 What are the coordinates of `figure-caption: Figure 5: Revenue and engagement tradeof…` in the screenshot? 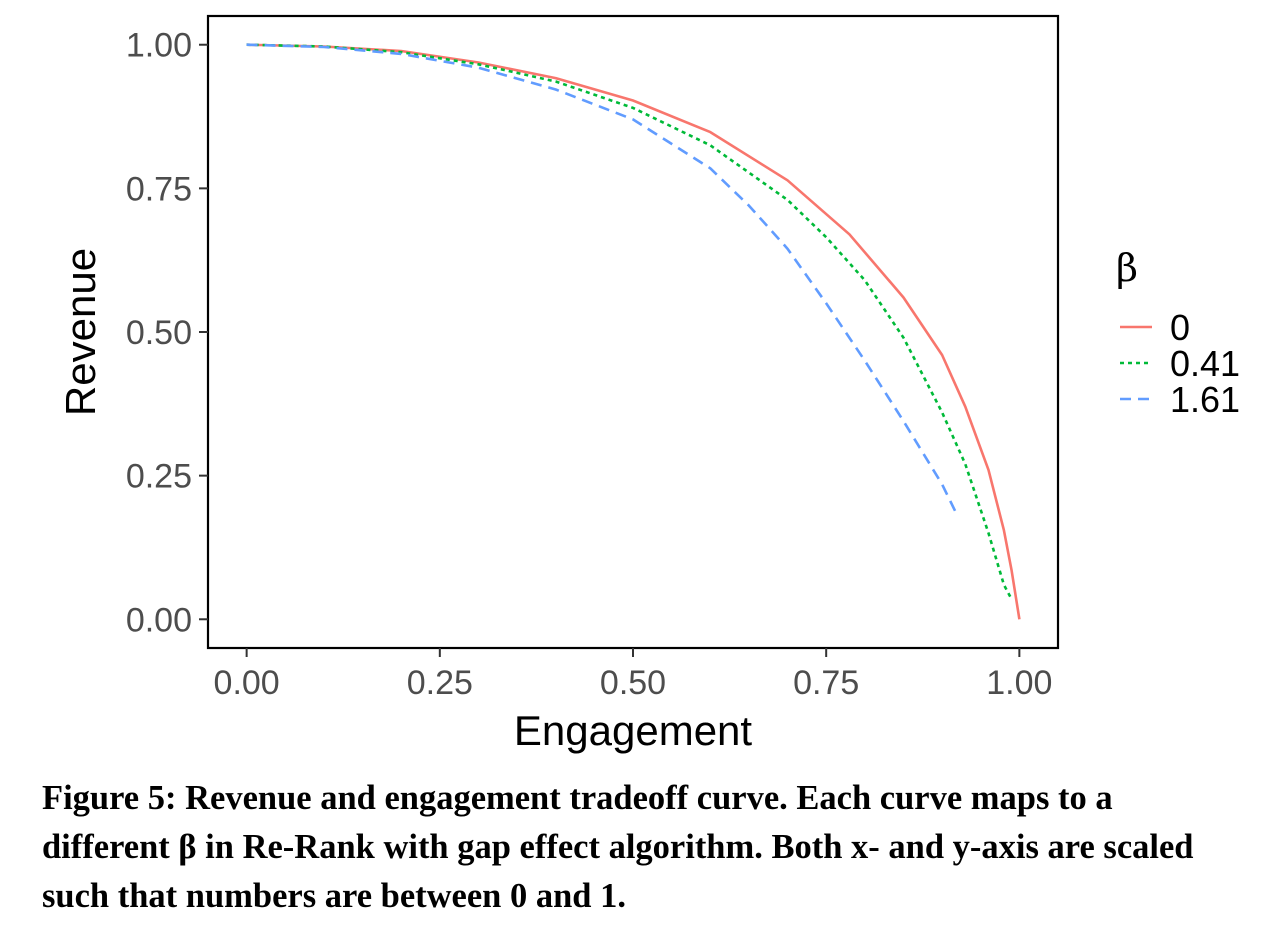 It's located at (618, 847).